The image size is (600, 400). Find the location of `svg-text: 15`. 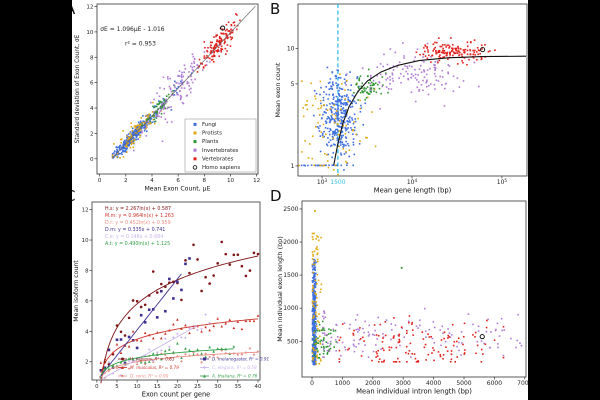

svg-text: 15 is located at coordinates (157, 387).